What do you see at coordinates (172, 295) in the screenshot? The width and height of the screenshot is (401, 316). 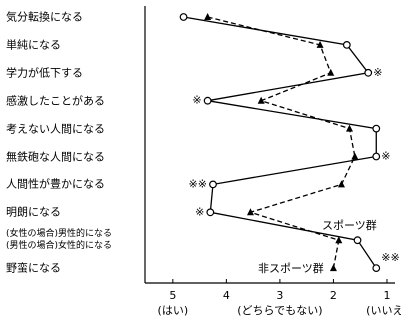 I see `x-tick-label: 5` at bounding box center [172, 295].